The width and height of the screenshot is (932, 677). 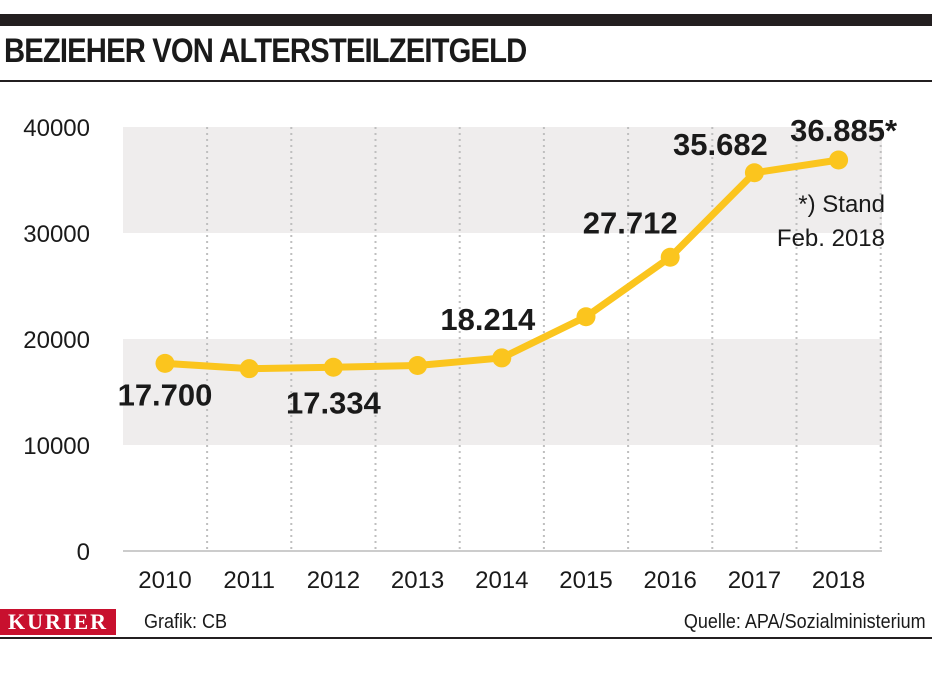 What do you see at coordinates (164, 580) in the screenshot?
I see `x-tick-label: 2010` at bounding box center [164, 580].